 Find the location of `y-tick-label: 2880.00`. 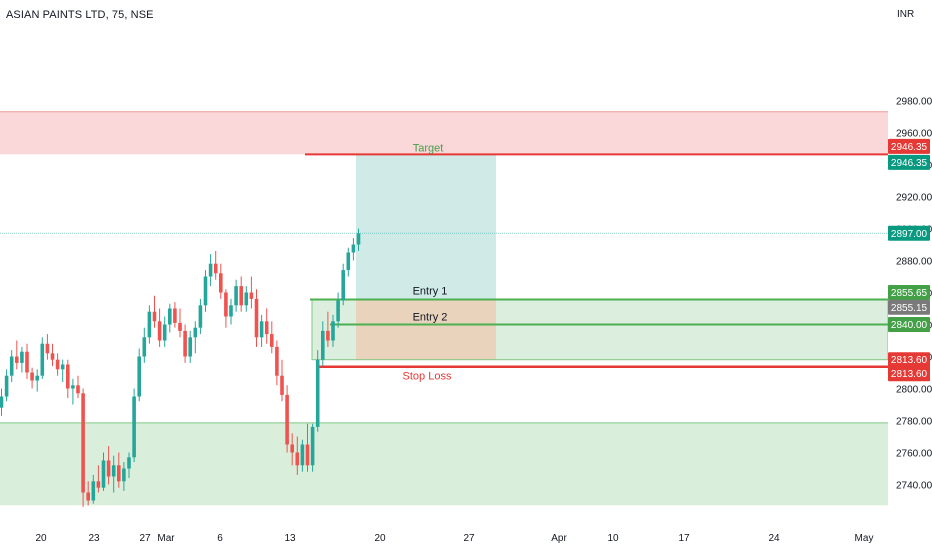

y-tick-label: 2880.00 is located at coordinates (914, 262).